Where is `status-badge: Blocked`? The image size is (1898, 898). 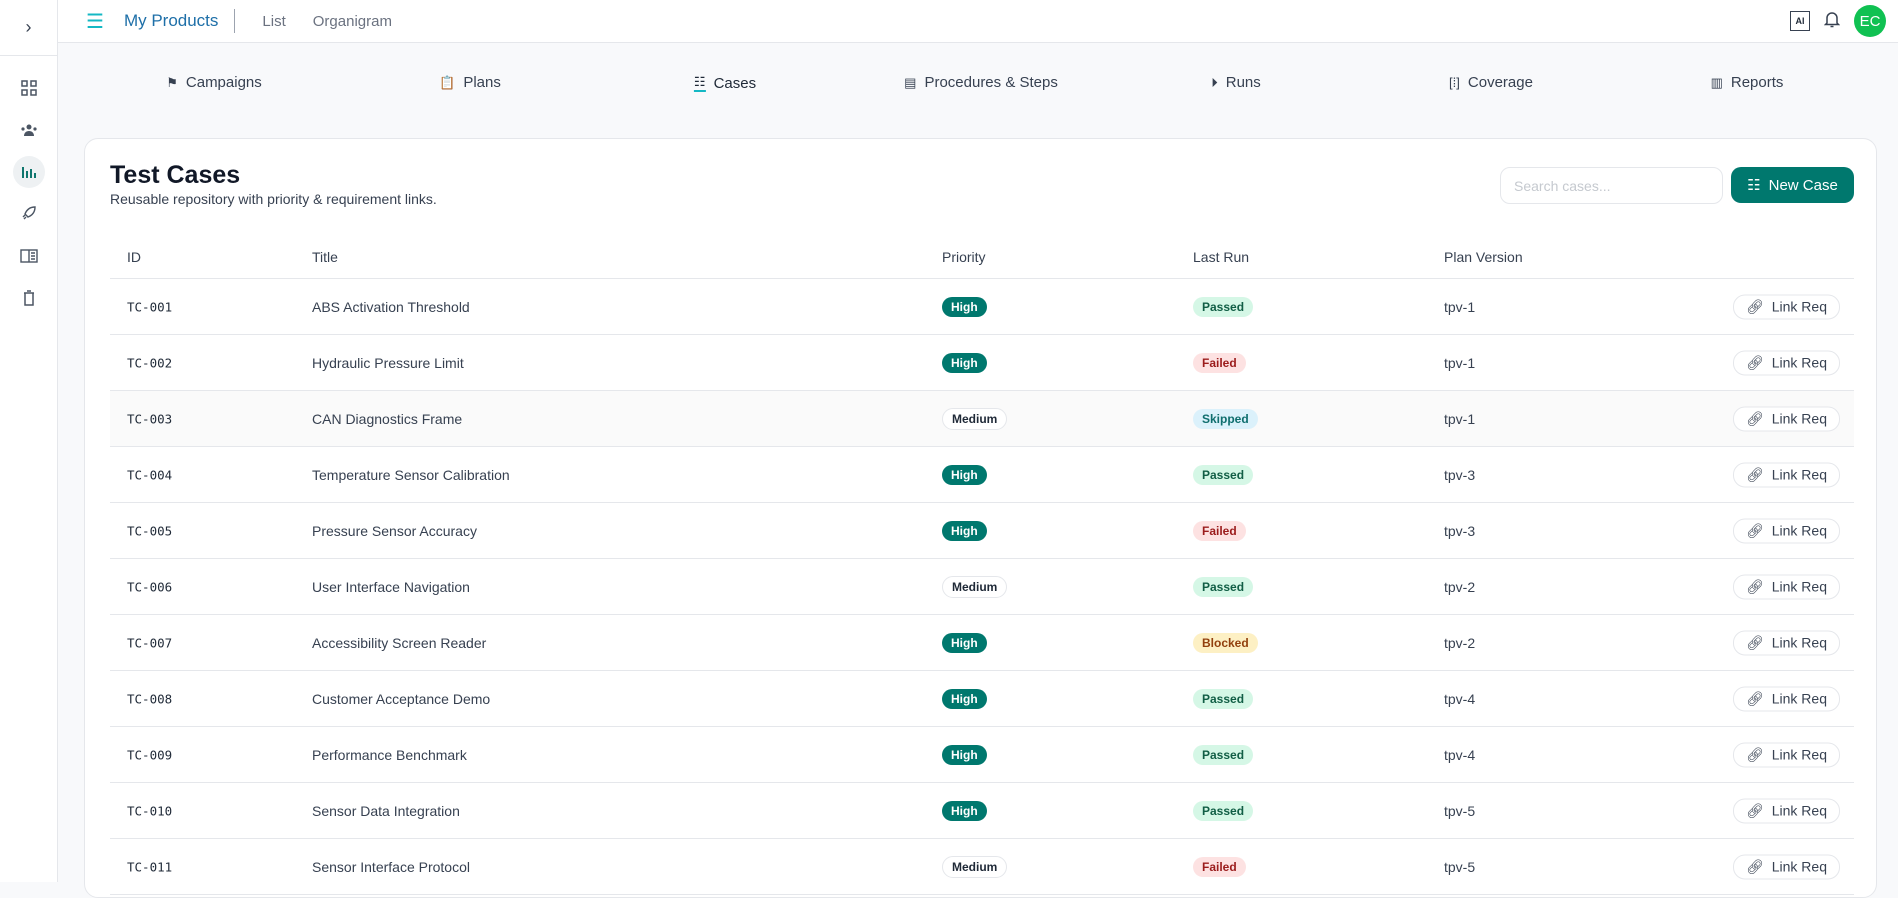
status-badge: Blocked is located at coordinates (1225, 642).